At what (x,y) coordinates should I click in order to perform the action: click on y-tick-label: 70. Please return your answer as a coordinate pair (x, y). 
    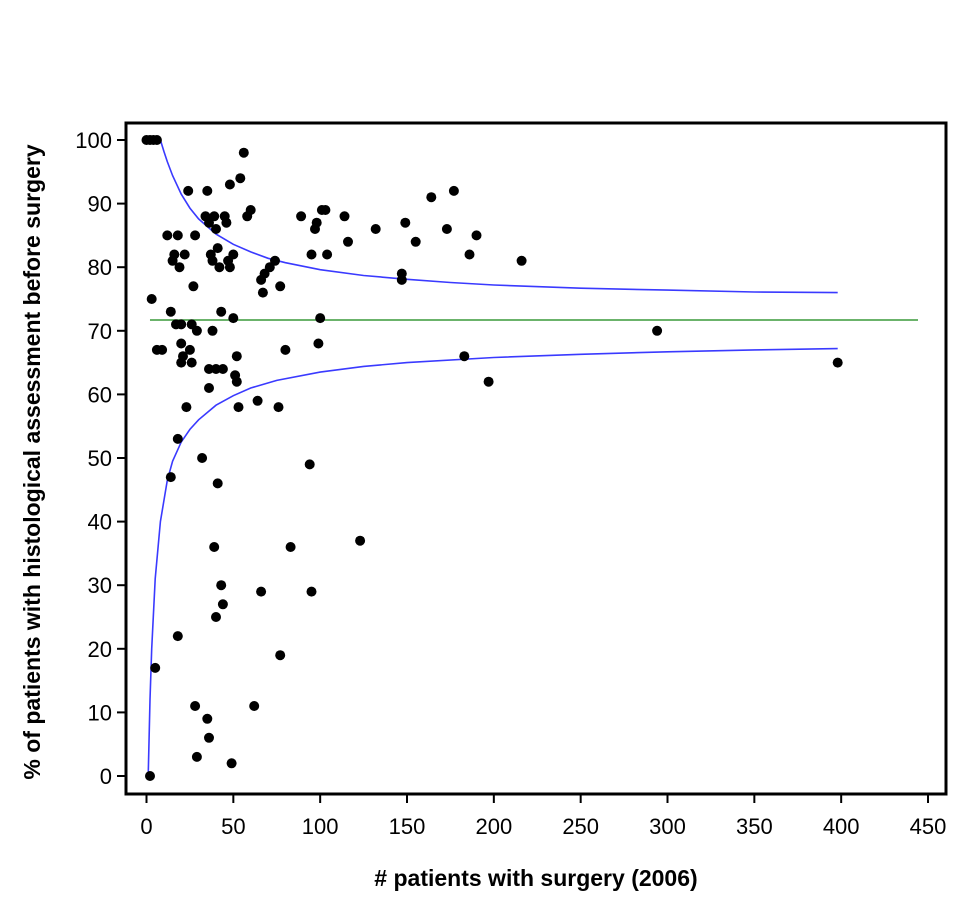
    Looking at the image, I should click on (100, 331).